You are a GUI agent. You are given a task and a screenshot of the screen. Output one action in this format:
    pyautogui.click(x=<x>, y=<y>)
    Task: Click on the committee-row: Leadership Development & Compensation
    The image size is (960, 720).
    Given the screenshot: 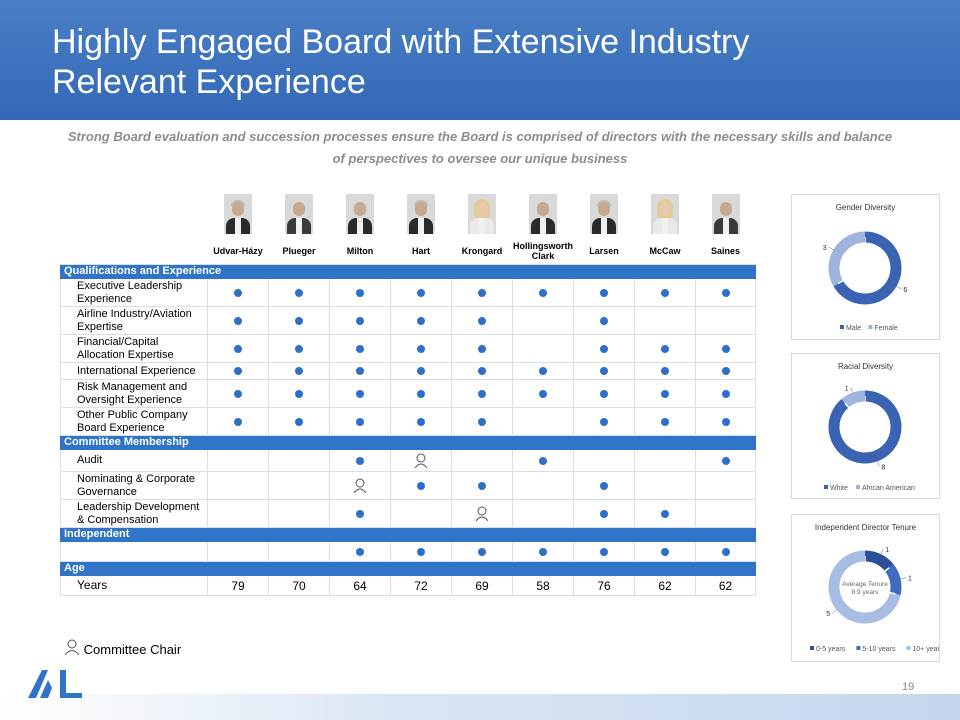 What is the action you would take?
    pyautogui.click(x=408, y=513)
    